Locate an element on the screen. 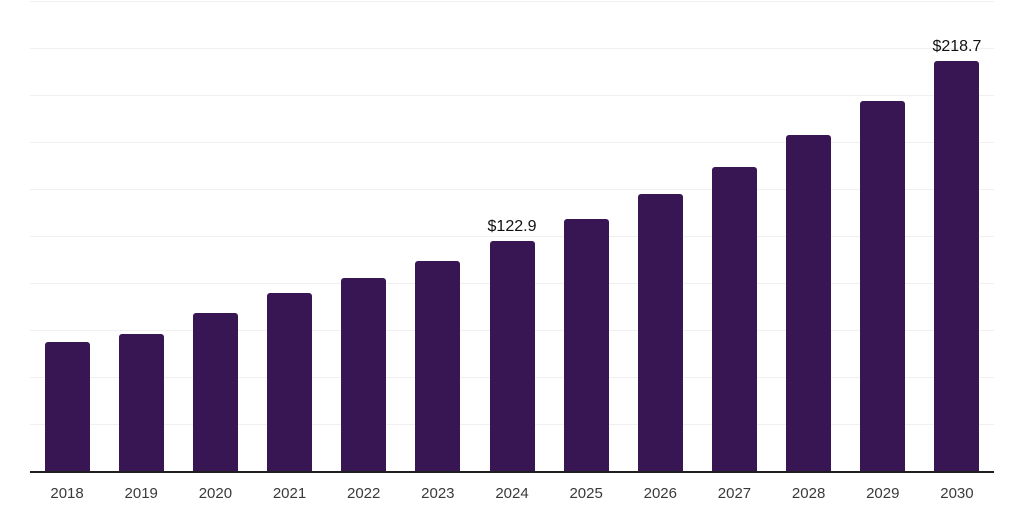  bar-2024 is located at coordinates (512, 356).